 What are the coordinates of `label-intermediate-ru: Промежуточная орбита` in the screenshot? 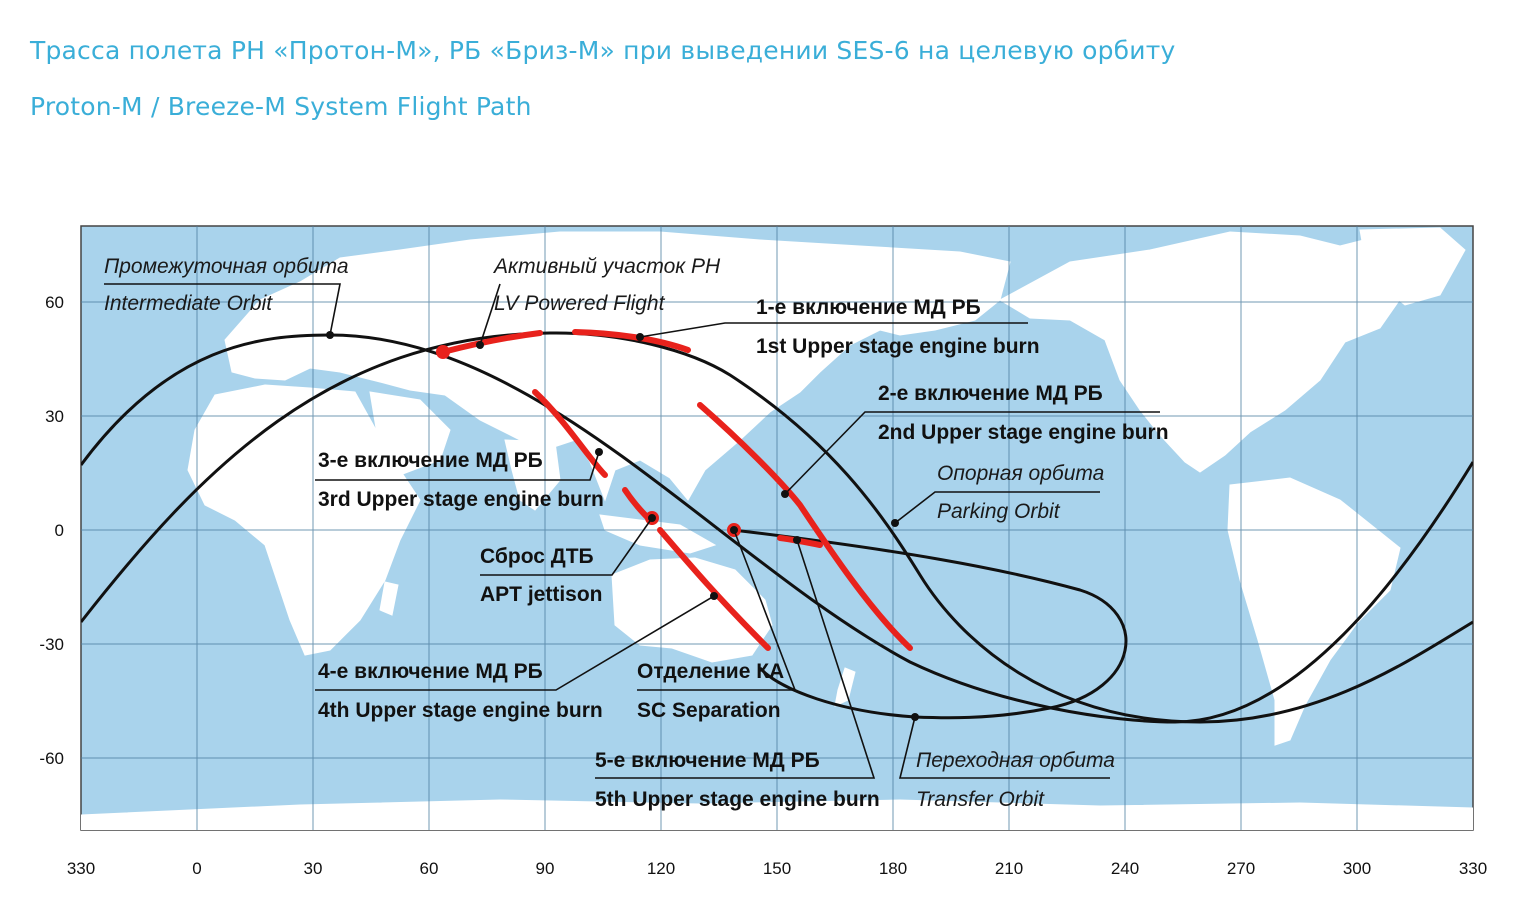 It's located at (226, 266).